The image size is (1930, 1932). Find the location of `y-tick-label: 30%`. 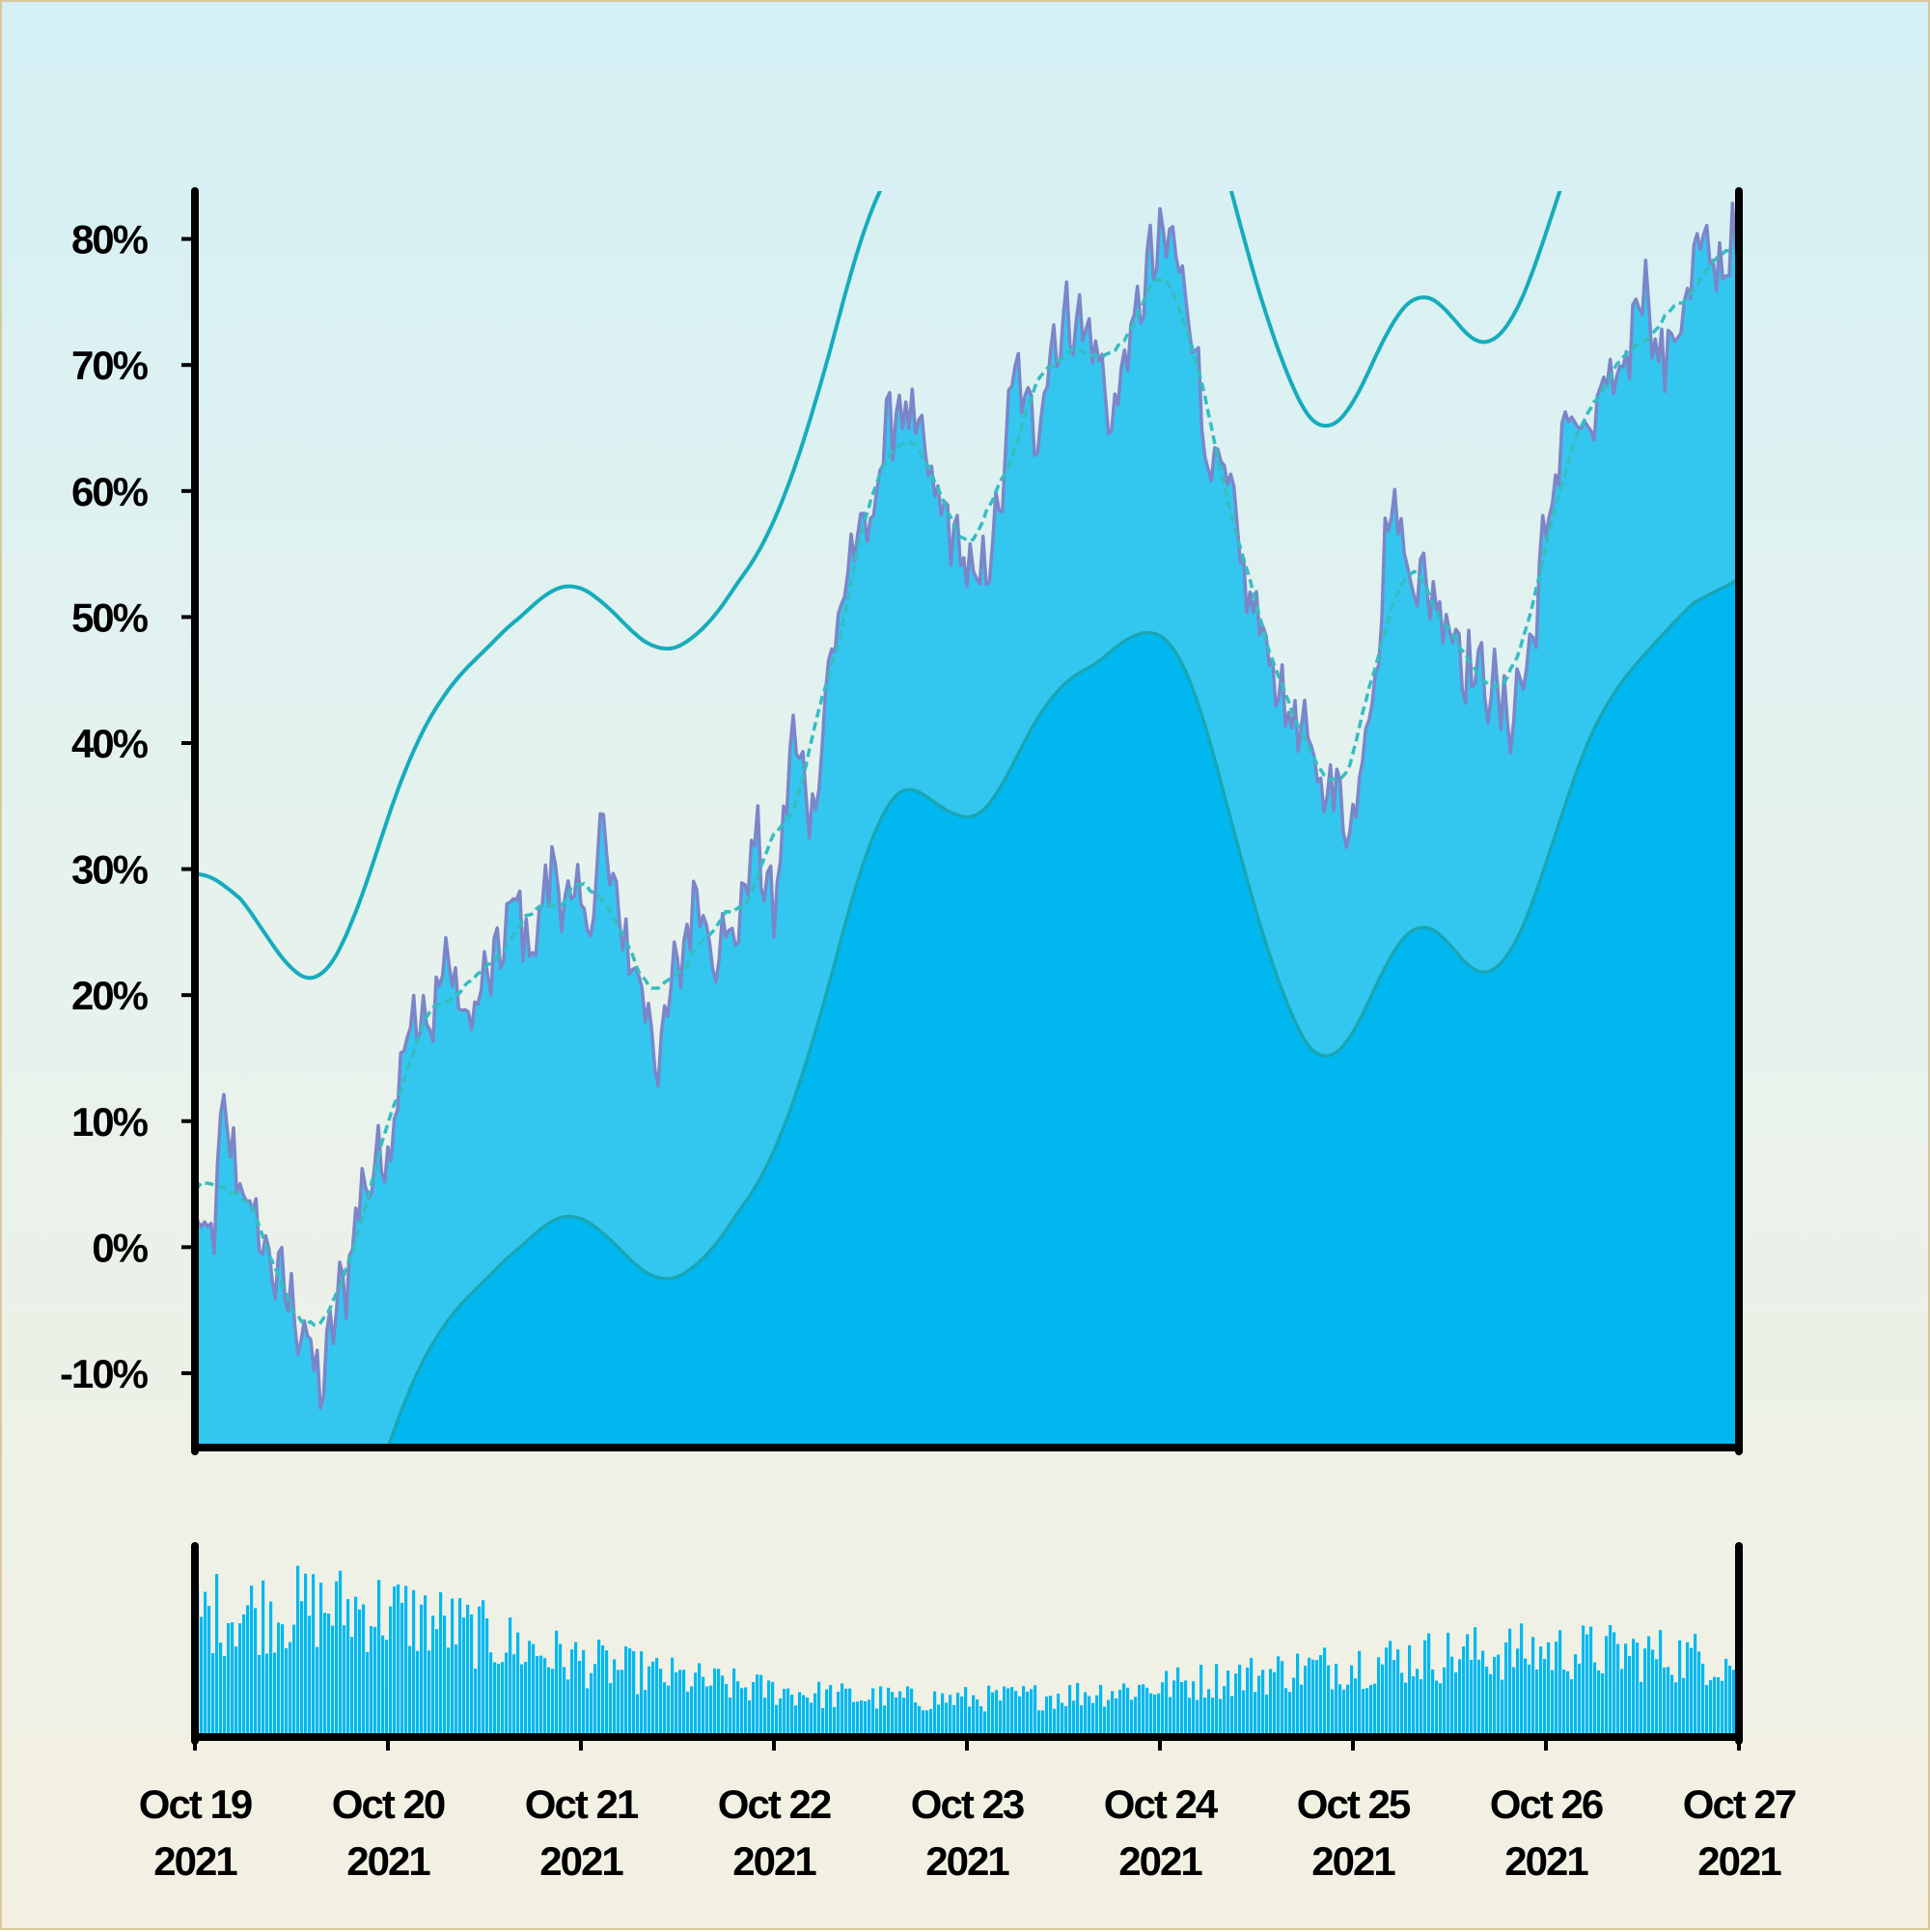

y-tick-label: 30% is located at coordinates (110, 870).